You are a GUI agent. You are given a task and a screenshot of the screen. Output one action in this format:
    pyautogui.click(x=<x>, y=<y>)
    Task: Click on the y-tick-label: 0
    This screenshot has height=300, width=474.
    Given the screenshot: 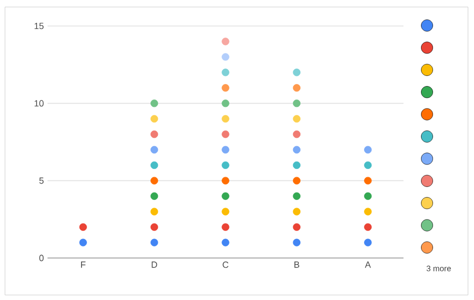 What is the action you would take?
    pyautogui.click(x=41, y=258)
    